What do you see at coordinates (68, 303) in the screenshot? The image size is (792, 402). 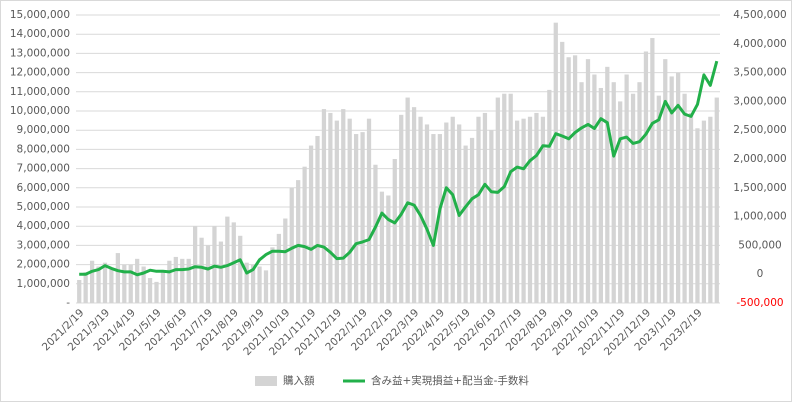 I see `y-tick-label: -` at bounding box center [68, 303].